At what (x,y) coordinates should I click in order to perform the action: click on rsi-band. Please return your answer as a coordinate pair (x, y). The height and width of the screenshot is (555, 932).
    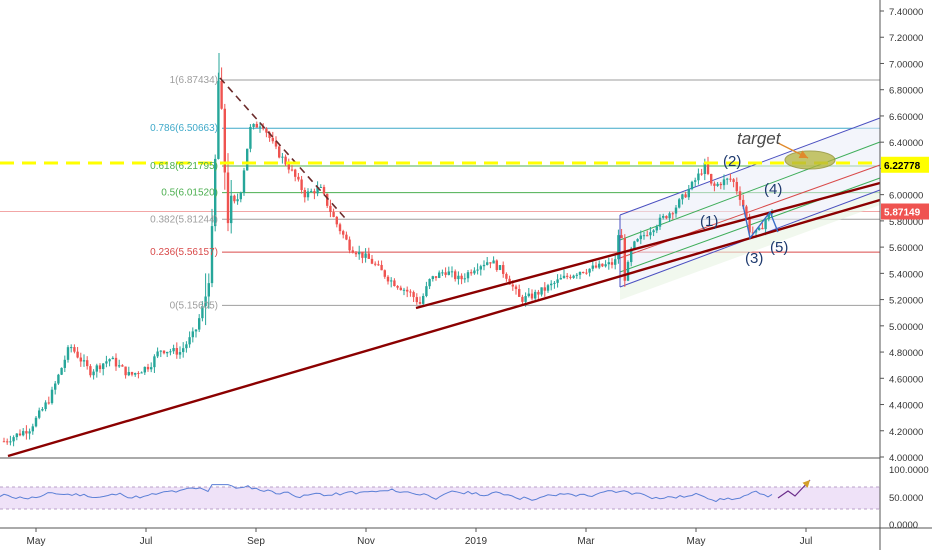
    Looking at the image, I should click on (440, 498).